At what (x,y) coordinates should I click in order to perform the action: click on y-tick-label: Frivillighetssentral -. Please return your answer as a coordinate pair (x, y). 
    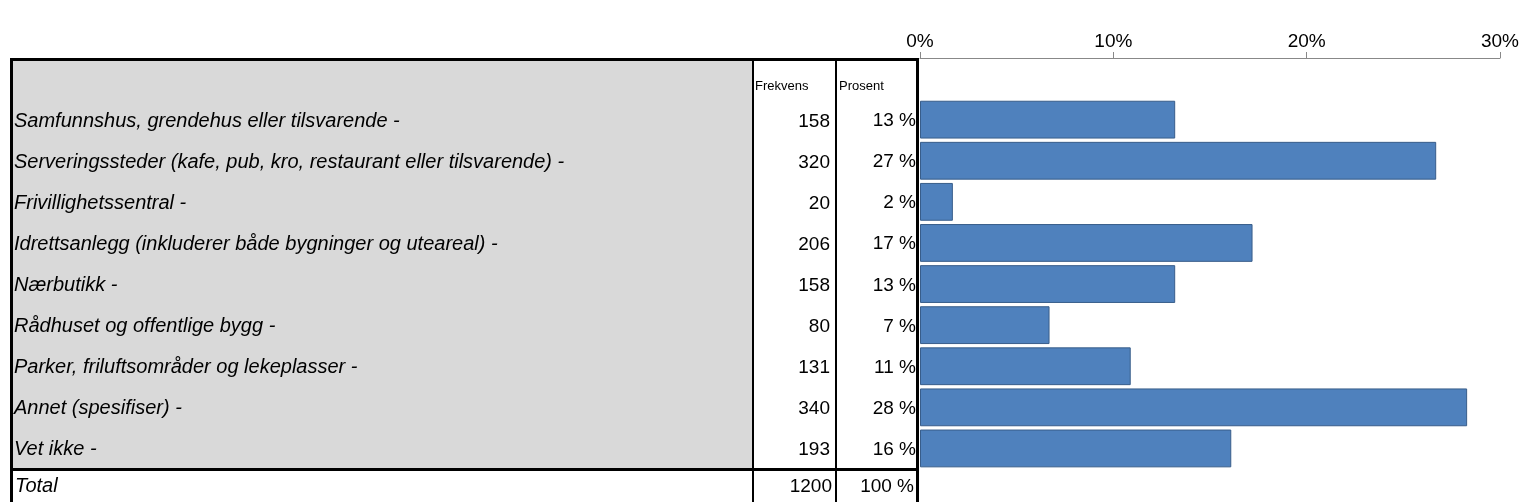
    Looking at the image, I should click on (100, 201).